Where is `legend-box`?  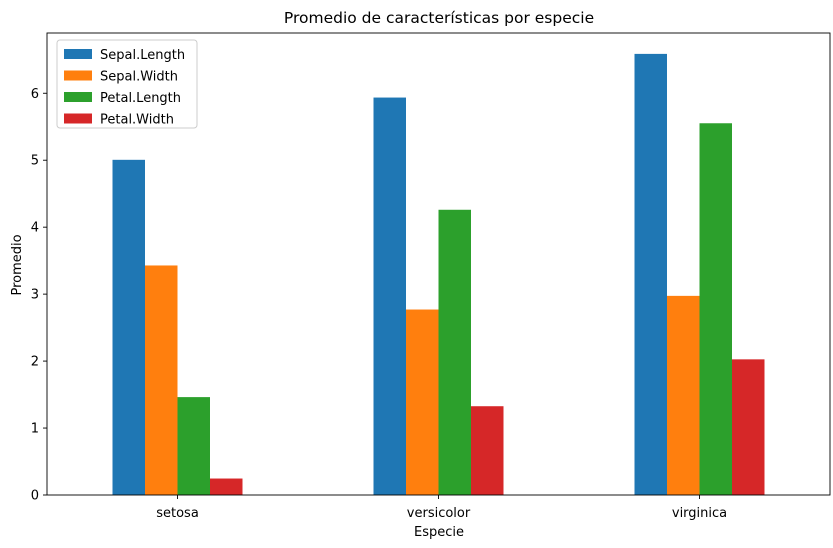 legend-box is located at coordinates (127, 84).